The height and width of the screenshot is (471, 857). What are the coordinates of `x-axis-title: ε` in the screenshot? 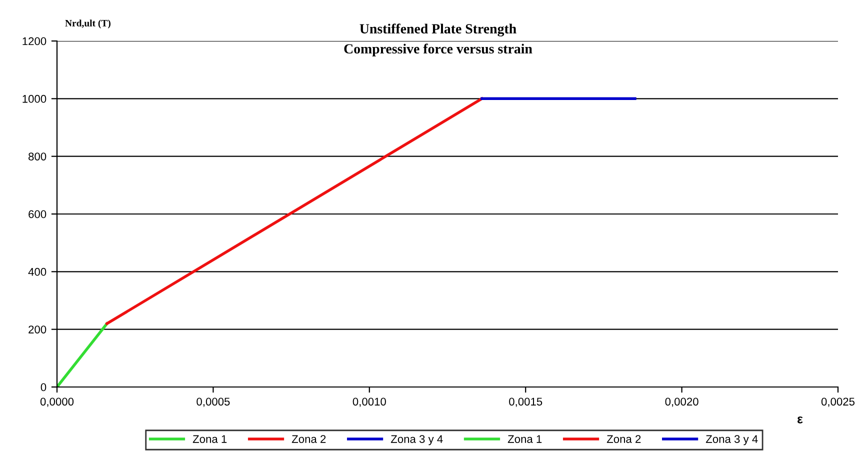 It's located at (800, 420).